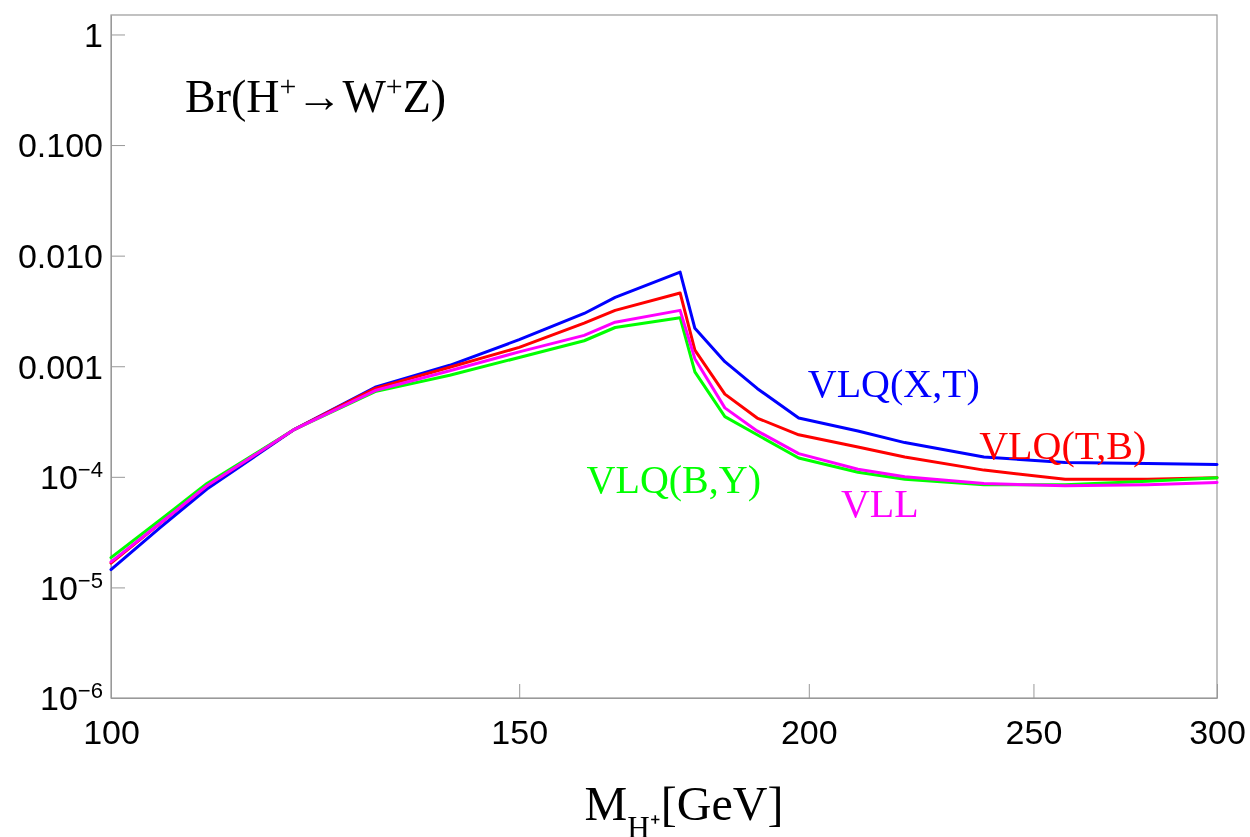  Describe the element at coordinates (60, 145) in the screenshot. I see `y-tick-label: 0.100` at that location.